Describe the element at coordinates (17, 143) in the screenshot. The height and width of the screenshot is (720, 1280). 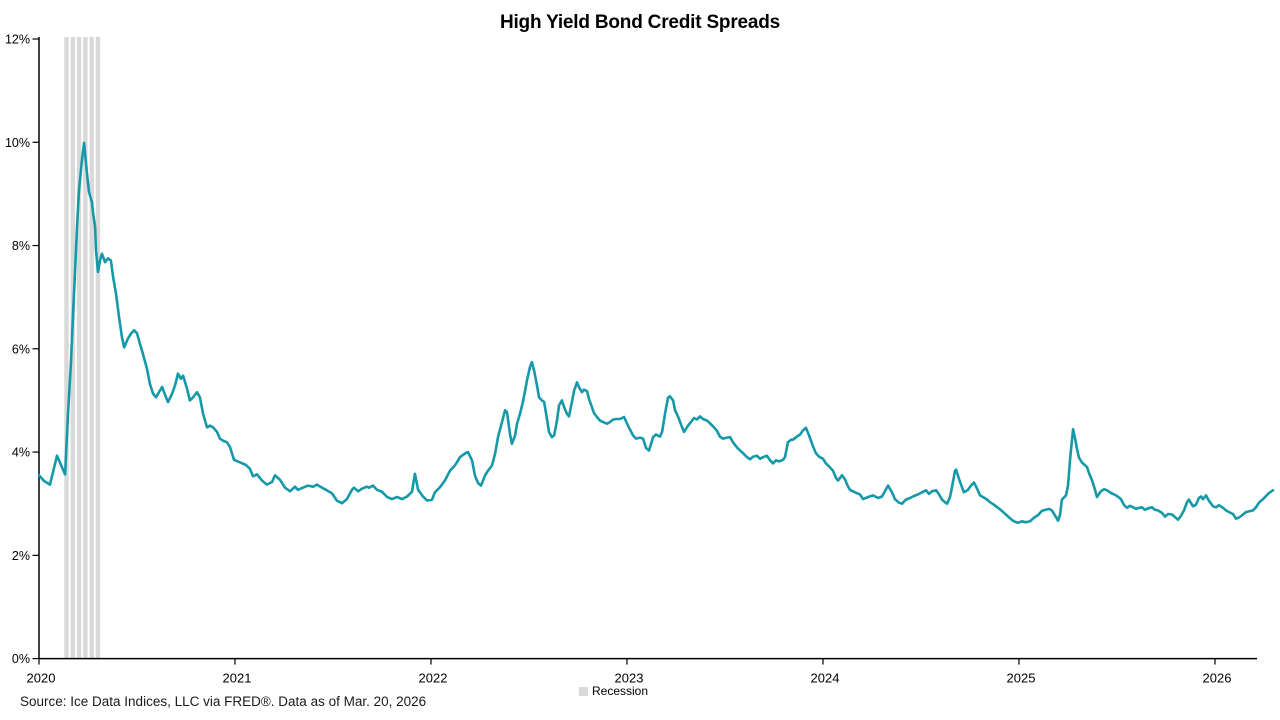
I see `y-tick-label: 10%` at that location.